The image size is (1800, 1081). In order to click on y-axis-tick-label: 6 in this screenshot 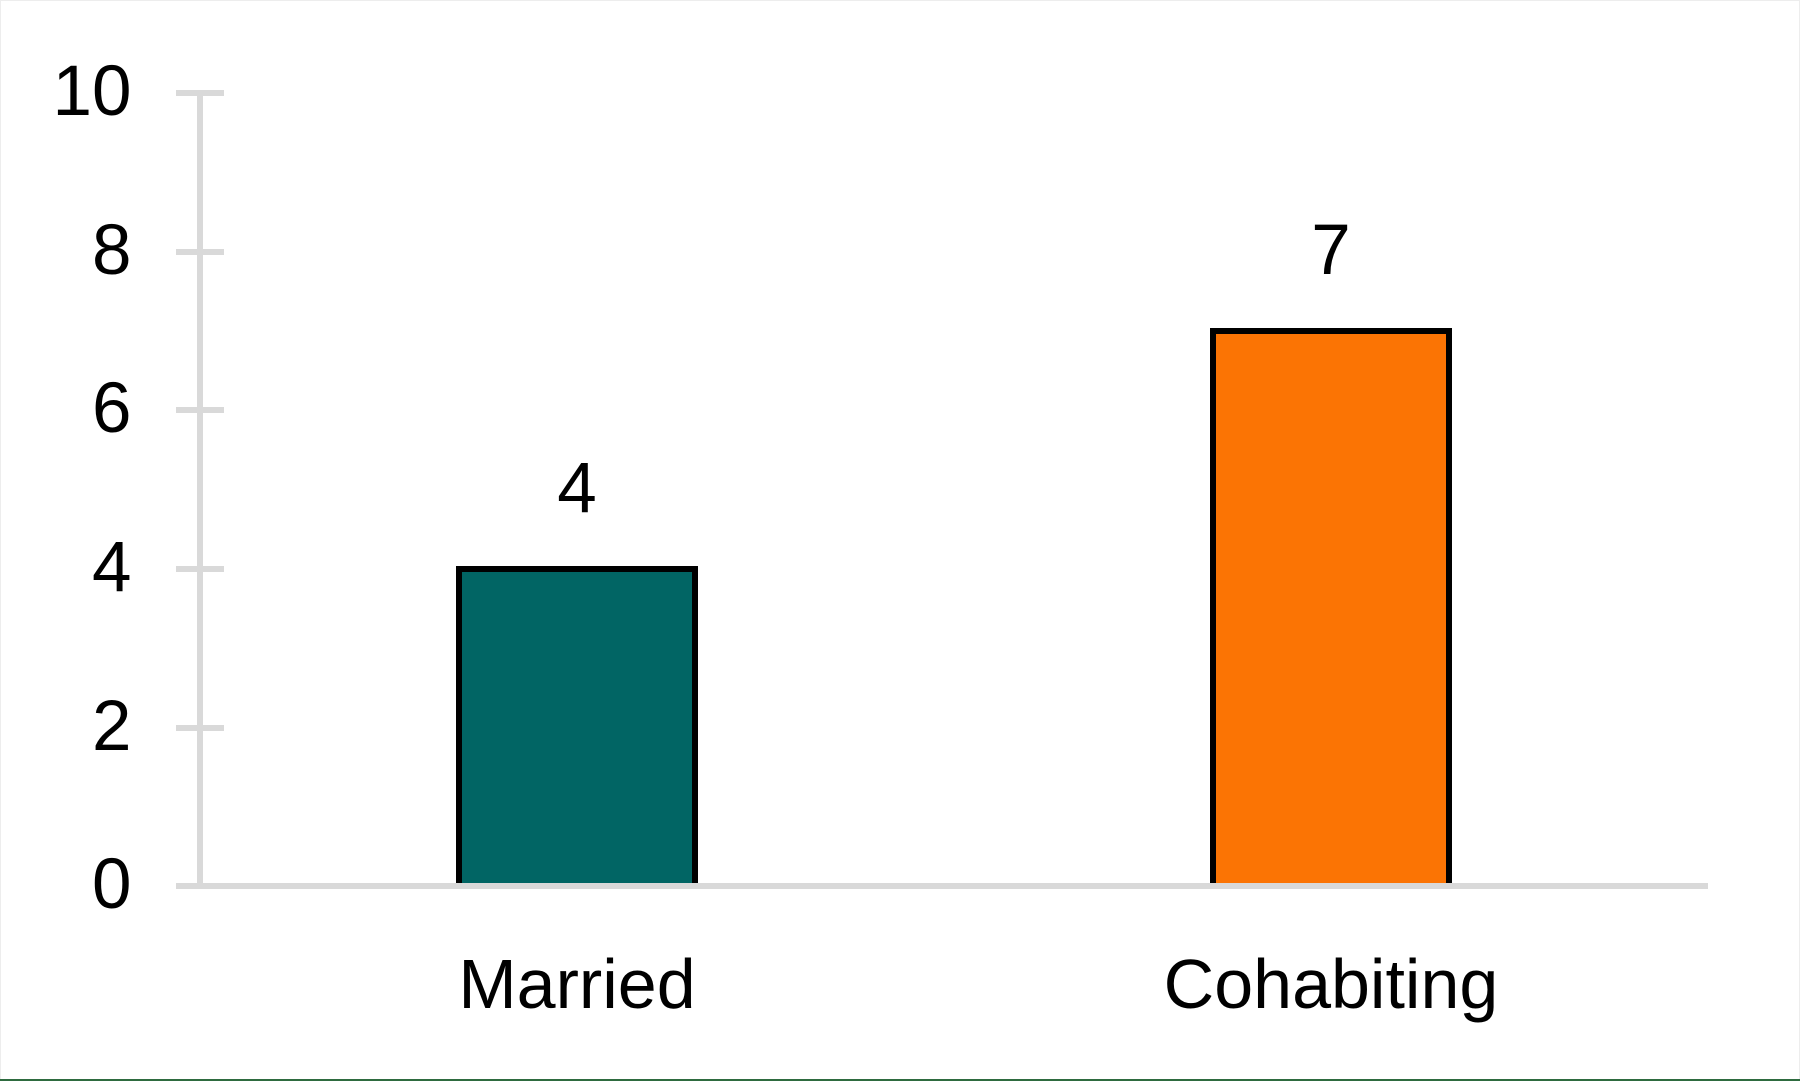, I will do `click(112, 409)`.